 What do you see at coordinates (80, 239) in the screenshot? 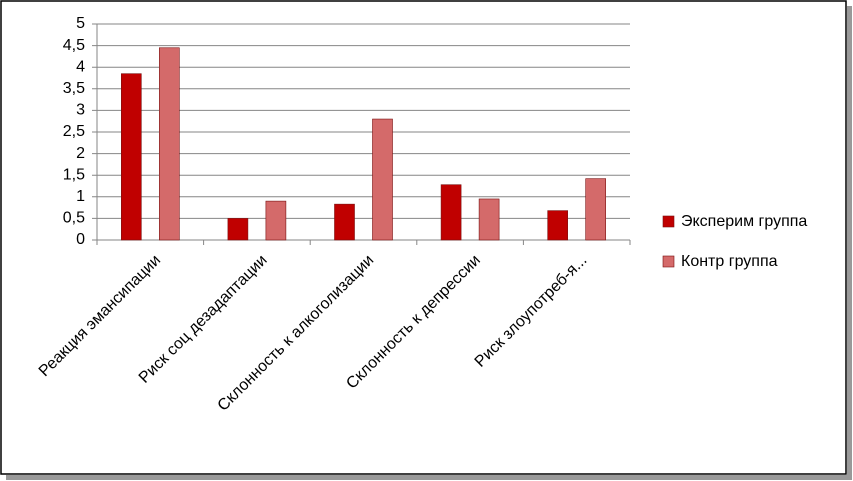
I see `y-tick-label: 0` at bounding box center [80, 239].